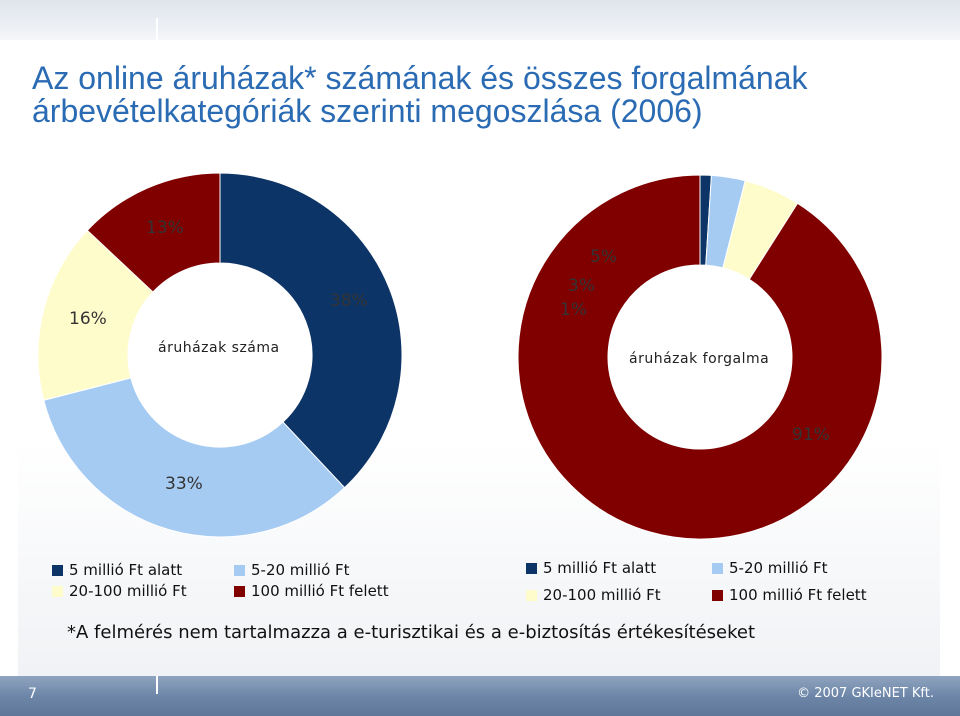 This screenshot has height=716, width=960. What do you see at coordinates (194, 457) in the screenshot?
I see `chart1-slice-5-20-millio` at bounding box center [194, 457].